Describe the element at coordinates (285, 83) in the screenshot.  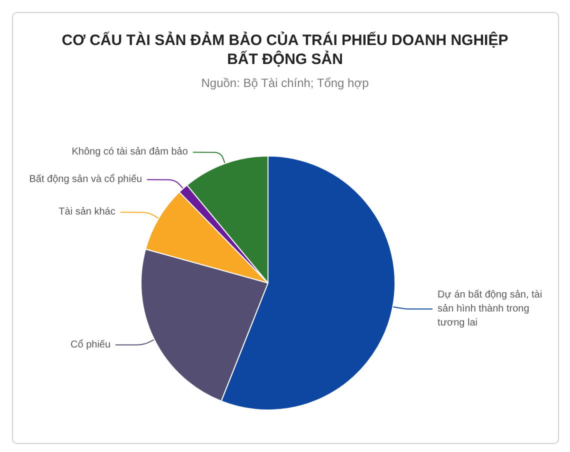
I see `chart-subtitle: Nguồn: Bộ Tài chính; Tổng hợp` at that location.